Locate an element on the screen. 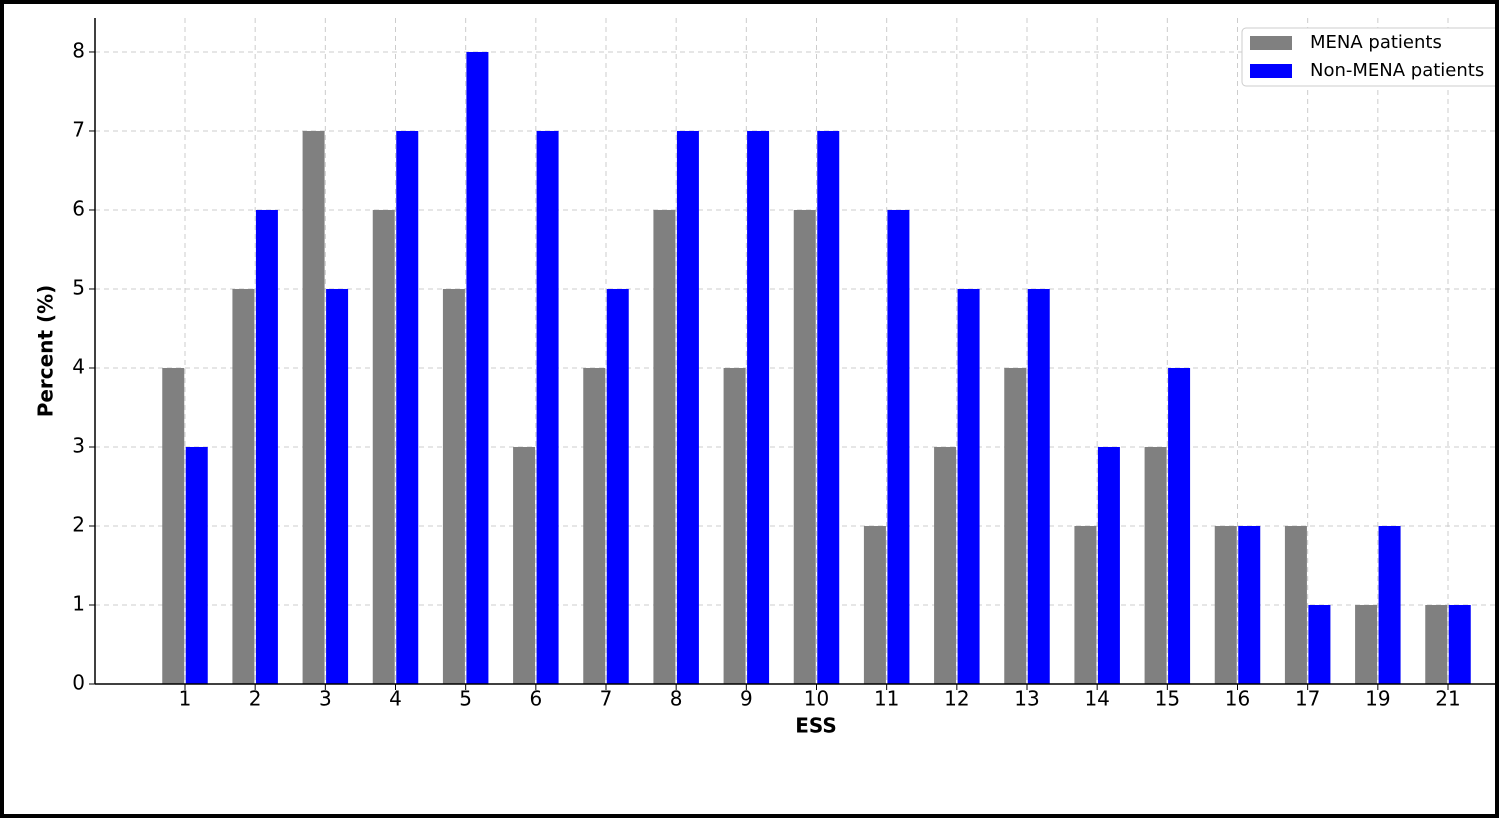 The height and width of the screenshot is (821, 1500). x-axis-label: ESS is located at coordinates (816, 726).